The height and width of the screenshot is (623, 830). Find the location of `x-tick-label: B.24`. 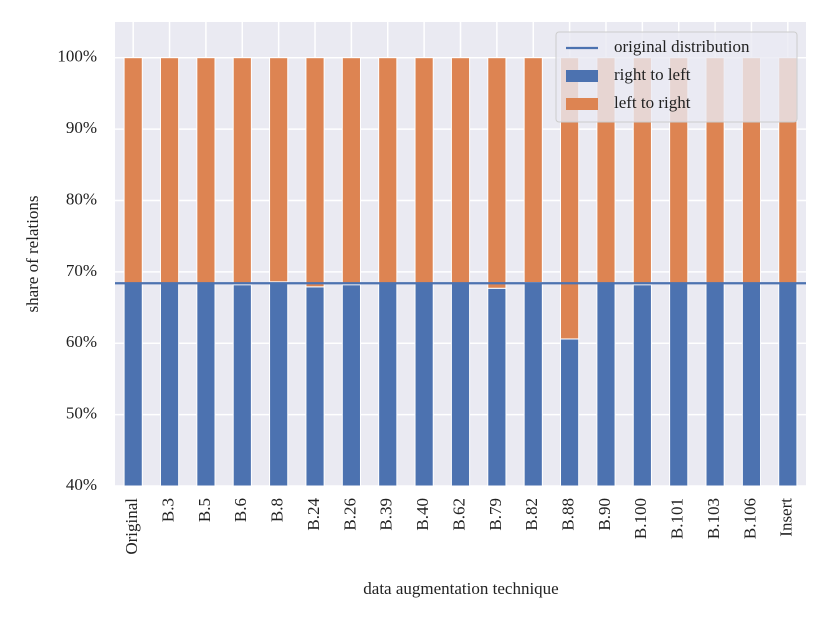

x-tick-label: B.24 is located at coordinates (313, 514).